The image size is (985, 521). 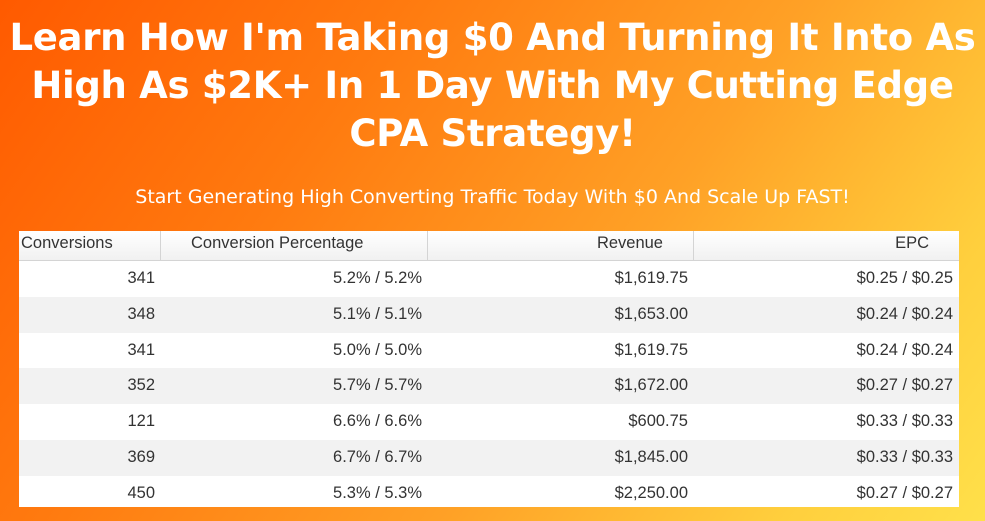 I want to click on cell-revenue: $1,845.00, so click(x=651, y=456).